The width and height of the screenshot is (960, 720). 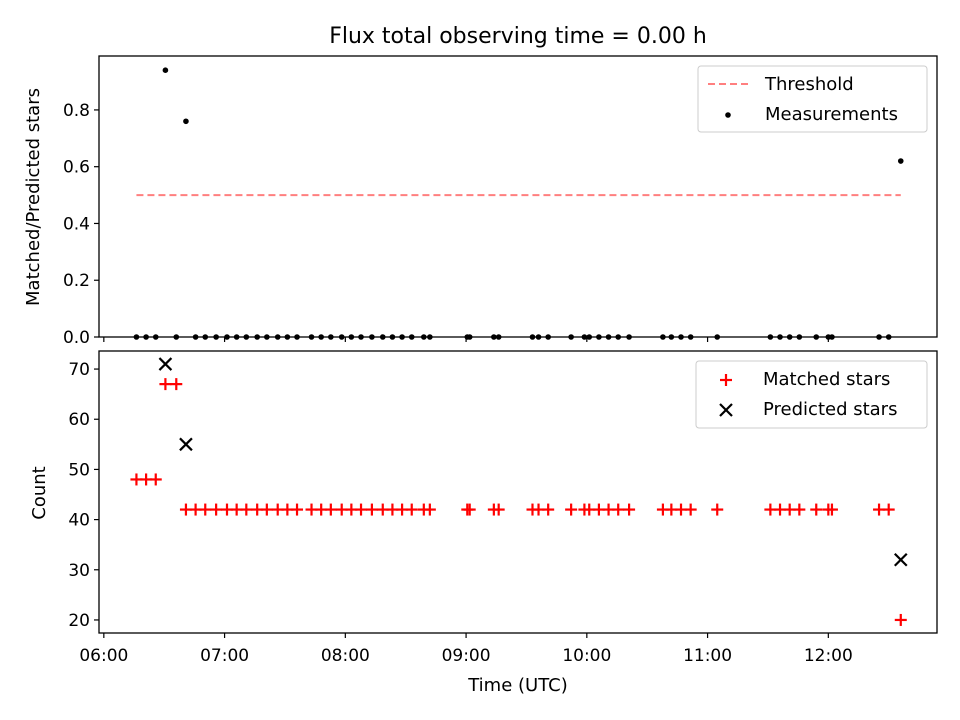 I want to click on top-y-ticks: 0.0 0.2 0.4 0.6 0.8, so click(x=81, y=224).